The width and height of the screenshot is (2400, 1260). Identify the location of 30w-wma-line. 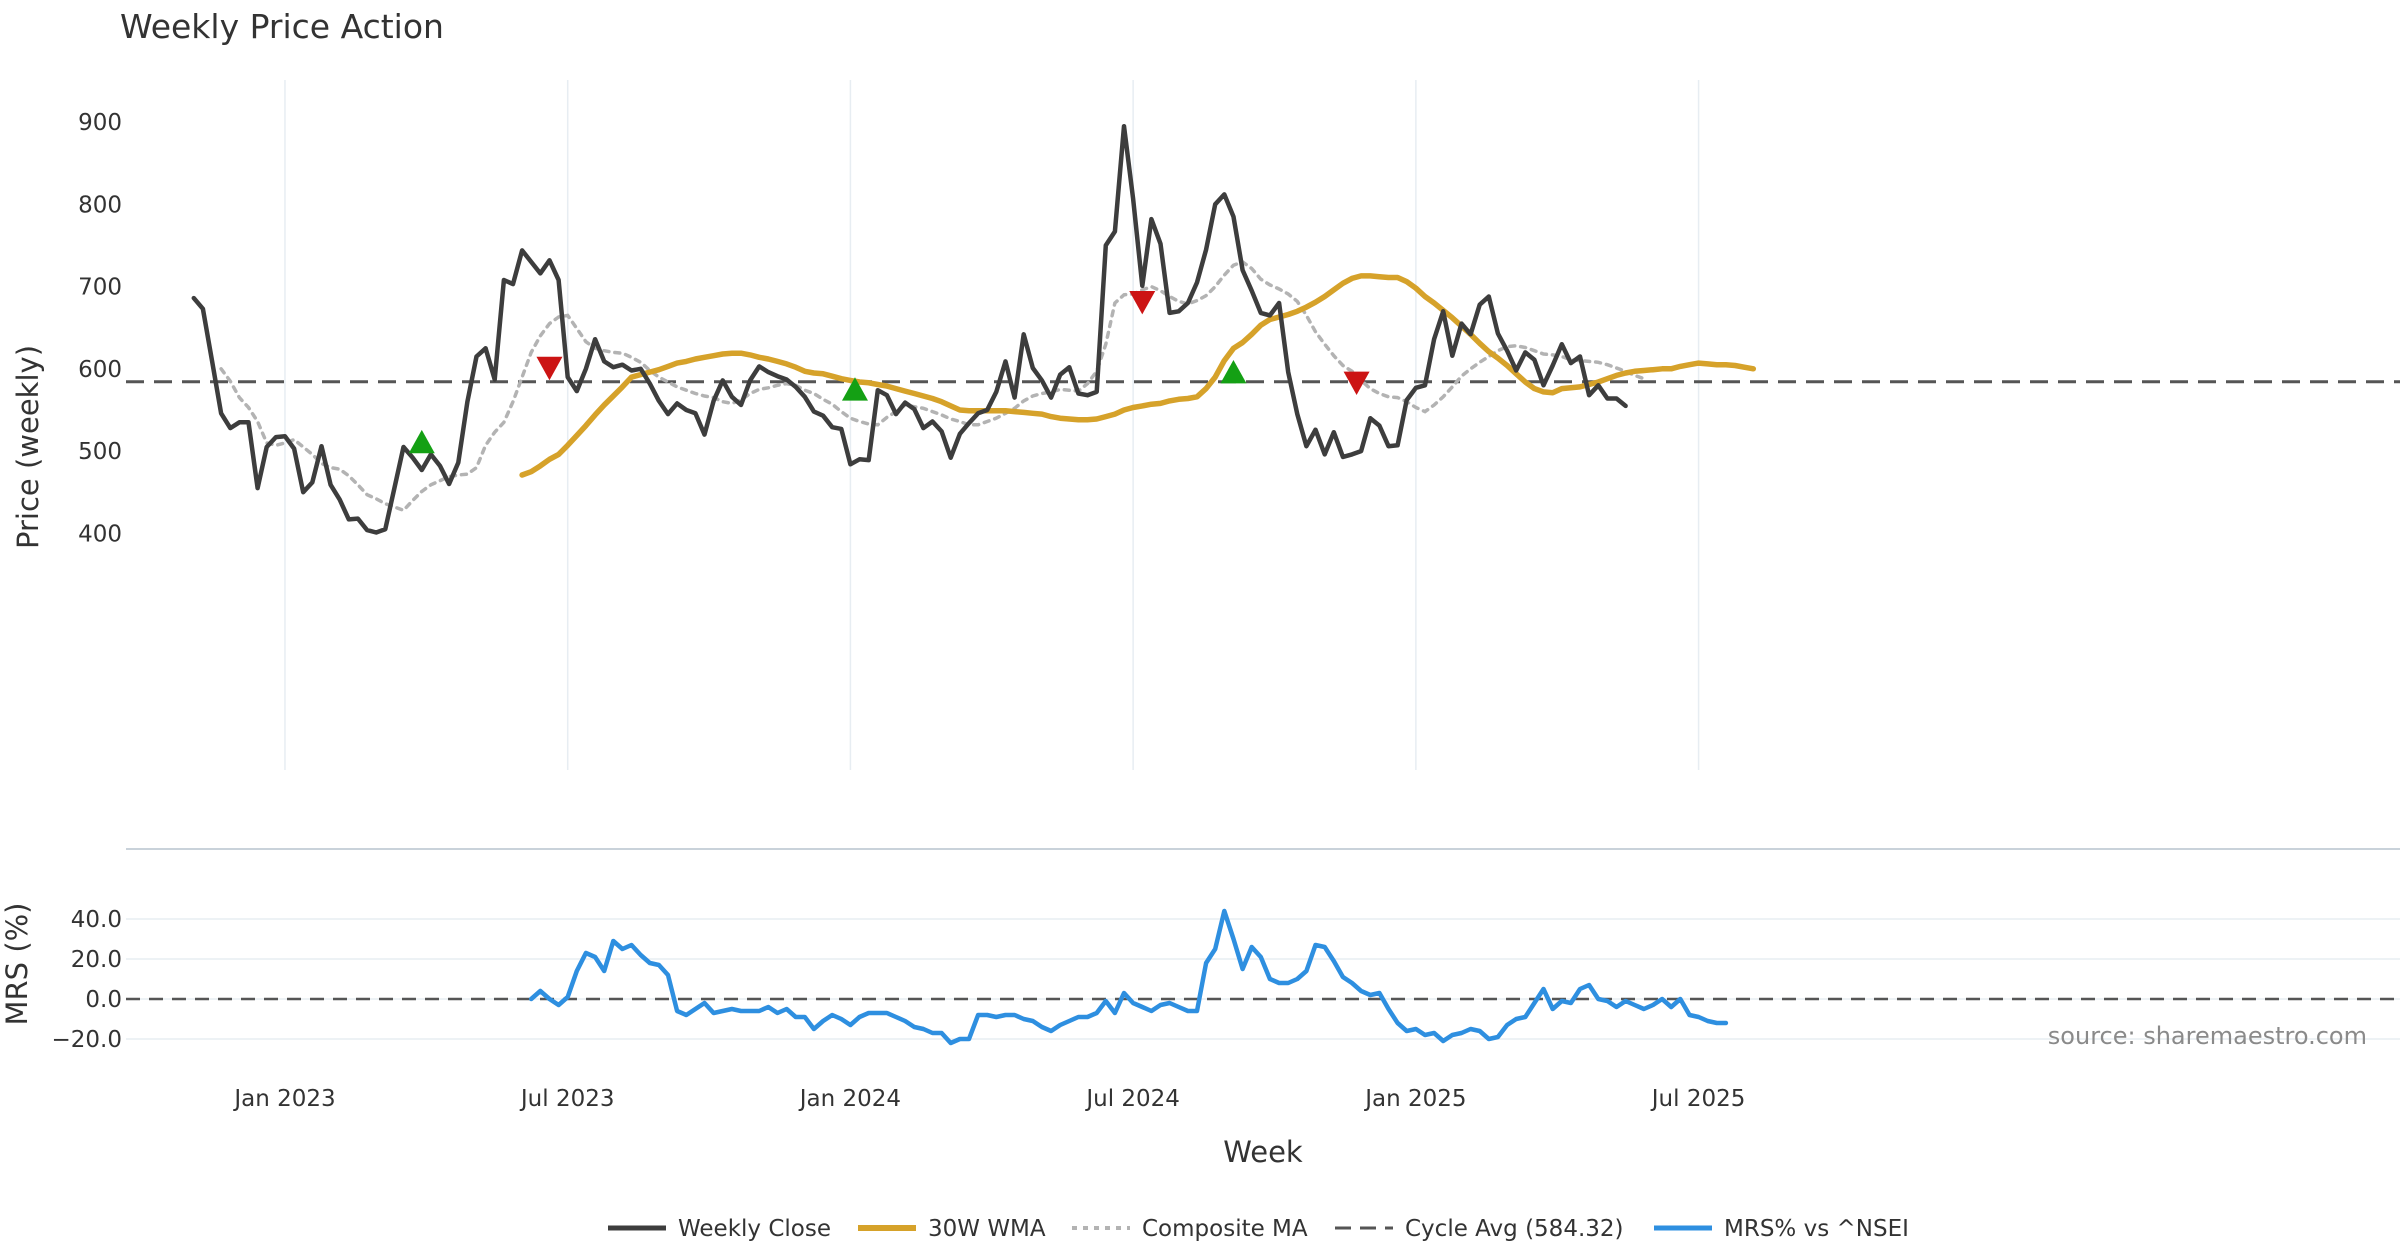
(1138, 375).